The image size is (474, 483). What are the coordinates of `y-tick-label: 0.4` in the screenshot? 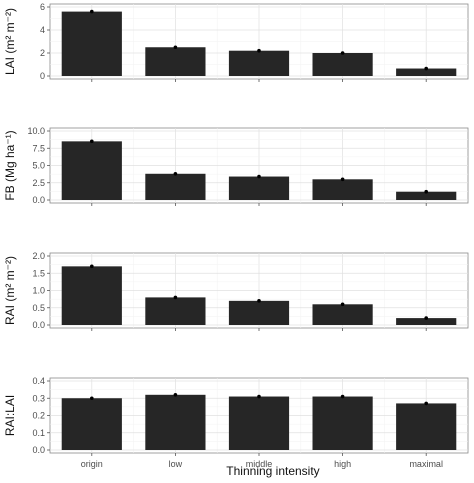 It's located at (38, 381).